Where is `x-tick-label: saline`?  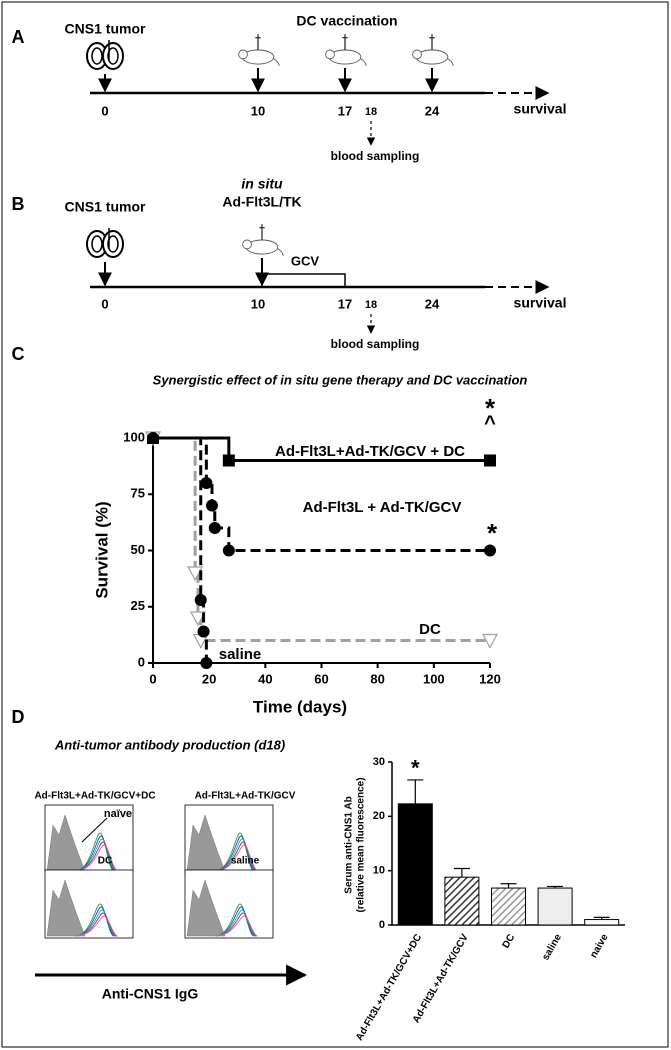
x-tick-label: saline is located at coordinates (552, 947).